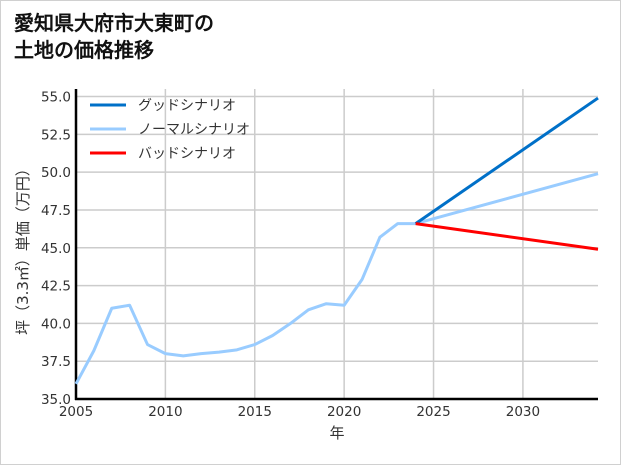 The image size is (621, 465). What do you see at coordinates (255, 412) in the screenshot?
I see `x-tick-label: 2015` at bounding box center [255, 412].